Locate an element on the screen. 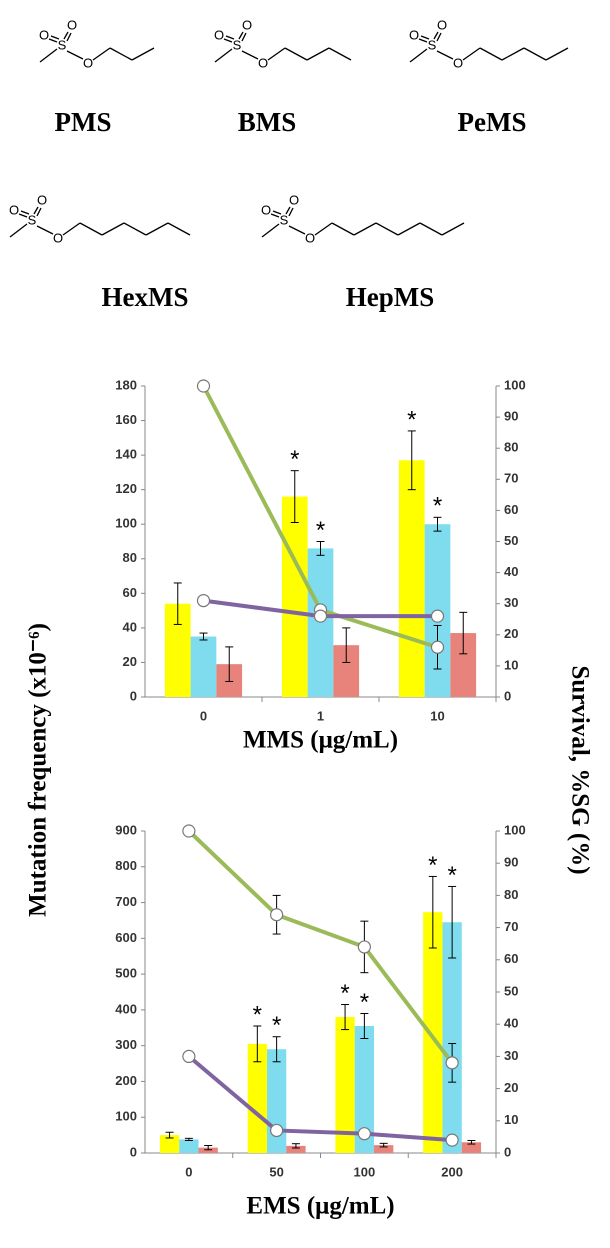  y-tick-label: 500 is located at coordinates (126, 973).